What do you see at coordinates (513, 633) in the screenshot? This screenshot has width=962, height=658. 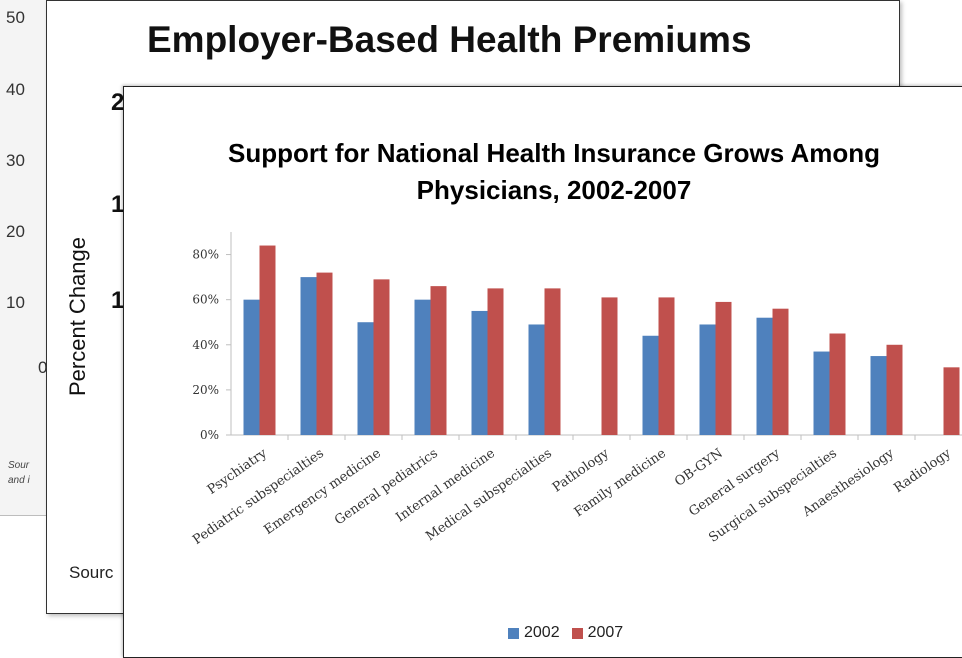 I see `legend-swatch-2002` at bounding box center [513, 633].